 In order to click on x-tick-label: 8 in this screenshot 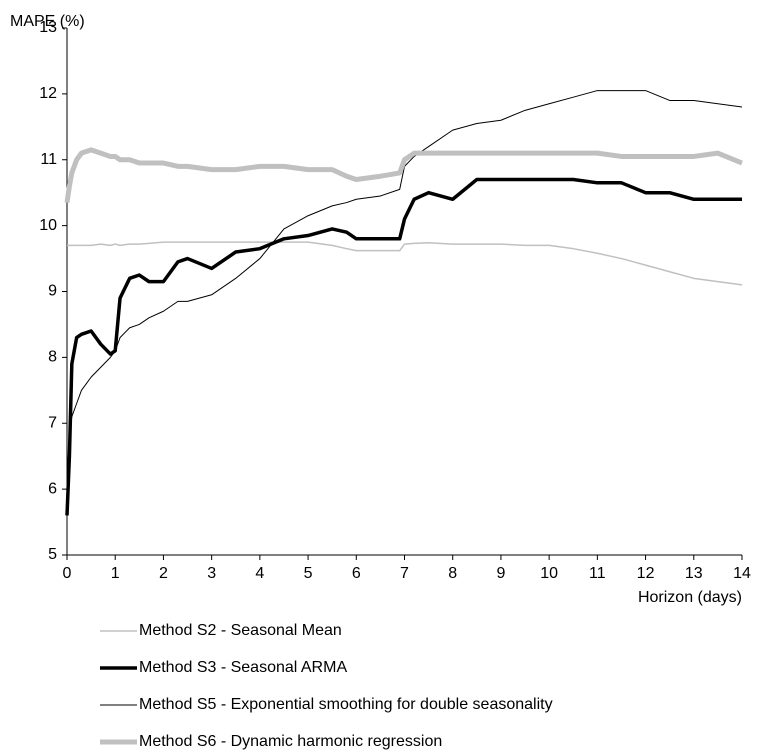, I will do `click(452, 573)`.